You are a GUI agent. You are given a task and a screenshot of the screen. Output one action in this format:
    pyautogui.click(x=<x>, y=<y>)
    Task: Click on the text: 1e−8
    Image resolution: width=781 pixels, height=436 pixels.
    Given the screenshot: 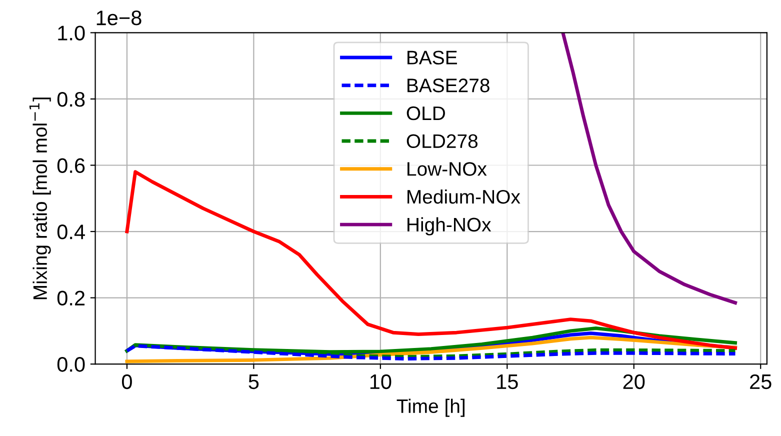 What is the action you would take?
    pyautogui.click(x=119, y=18)
    